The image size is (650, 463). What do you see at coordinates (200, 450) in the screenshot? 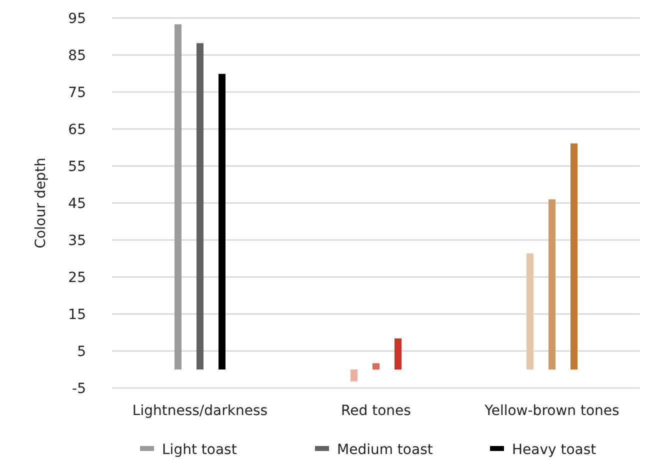
I see `legend-label: Light toast` at bounding box center [200, 450].